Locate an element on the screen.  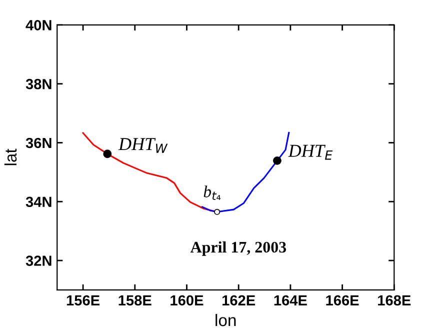
x-tick-label: 164E is located at coordinates (290, 300).